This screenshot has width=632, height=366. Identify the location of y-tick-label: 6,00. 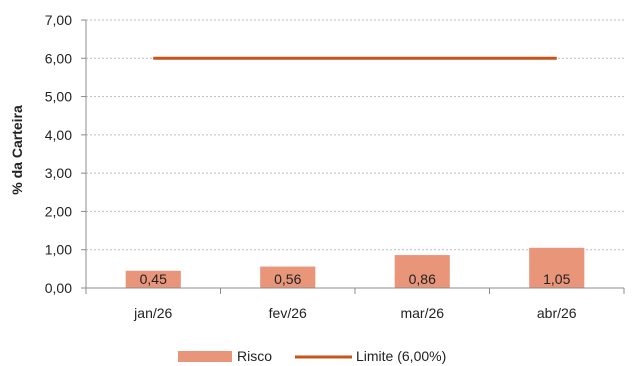
(58, 58).